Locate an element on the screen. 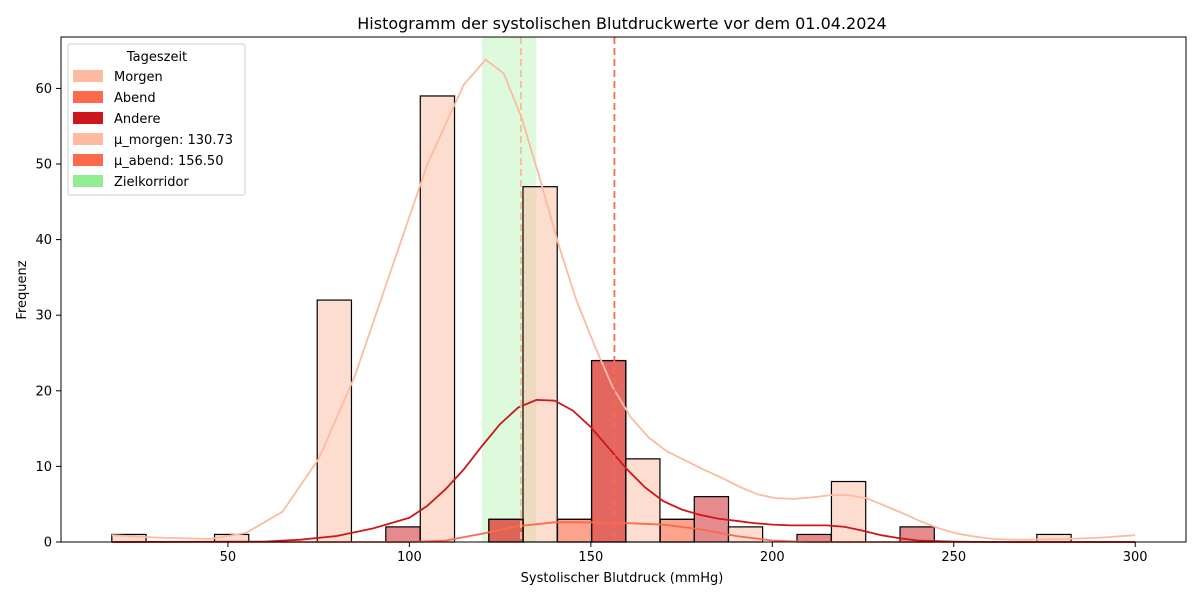 The image size is (1200, 600). y-axis: 0 10 20 30 40 50 60 is located at coordinates (48, 316).